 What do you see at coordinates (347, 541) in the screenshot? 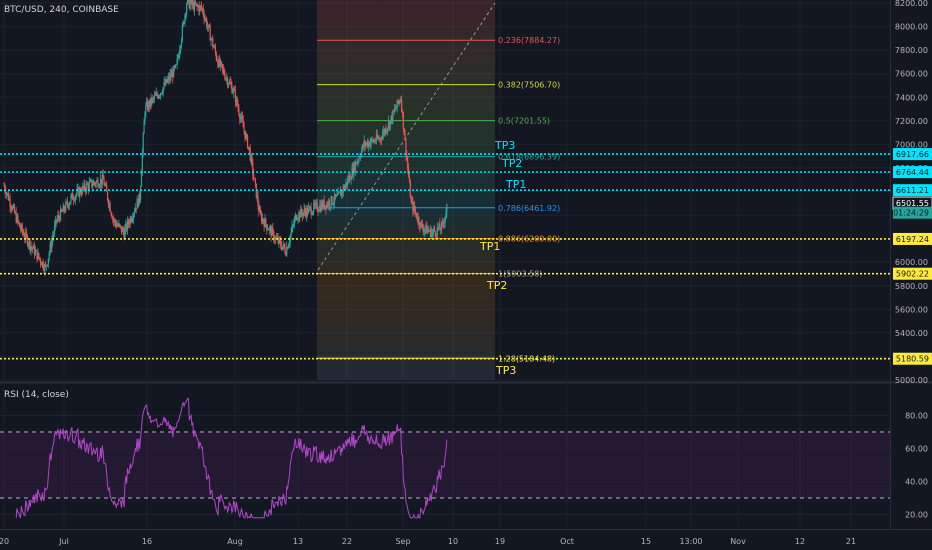
I see `time-tick-label: 22` at bounding box center [347, 541].